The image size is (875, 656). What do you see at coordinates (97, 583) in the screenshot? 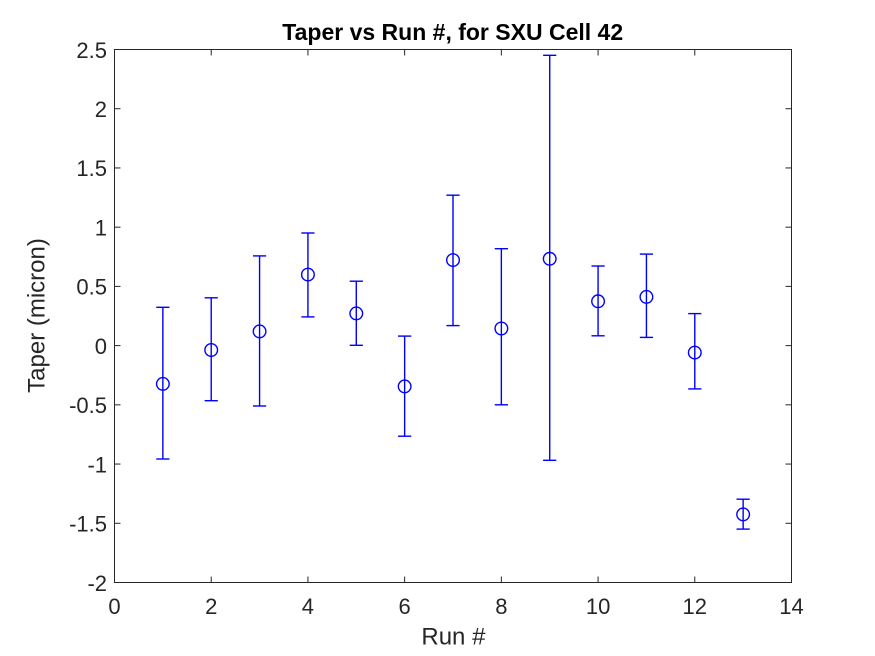
I see `svg-text: -2` at bounding box center [97, 583].